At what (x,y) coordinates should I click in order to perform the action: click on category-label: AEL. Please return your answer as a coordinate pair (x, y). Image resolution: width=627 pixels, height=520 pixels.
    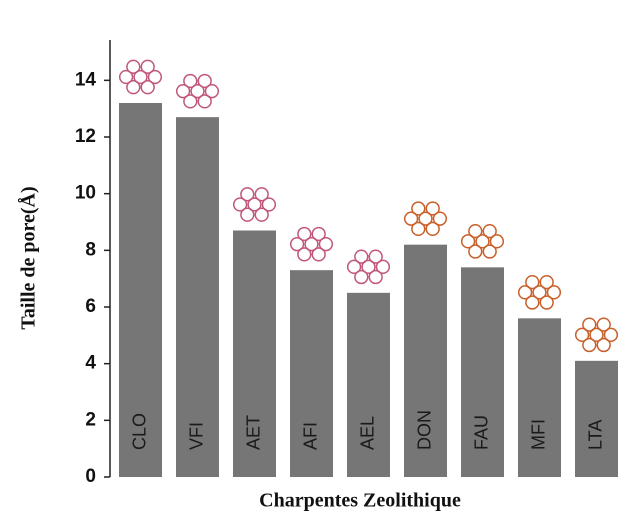
    Looking at the image, I should click on (367, 433).